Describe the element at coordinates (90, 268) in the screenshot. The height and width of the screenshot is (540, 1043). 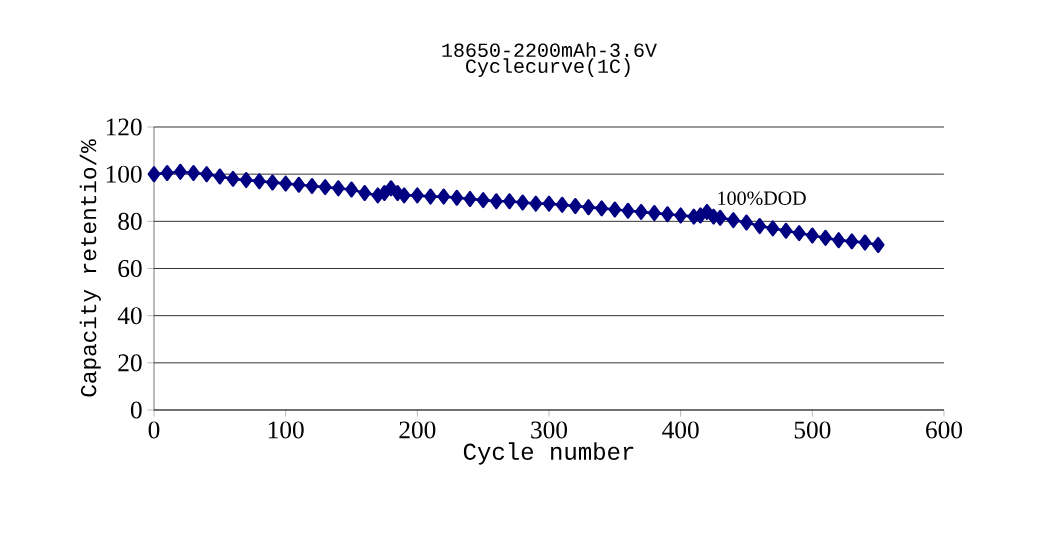
I see `y-axis-title: Capacity retentio/%` at that location.